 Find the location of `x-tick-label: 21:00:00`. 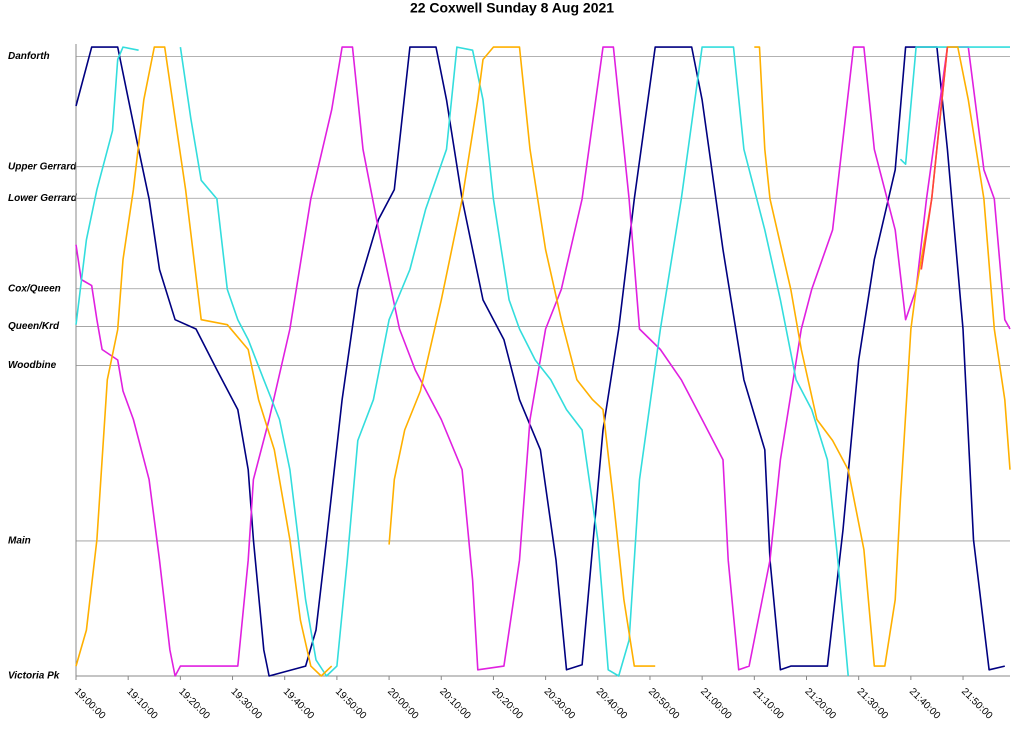

x-tick-label: 21:00:00 is located at coordinates (716, 704).